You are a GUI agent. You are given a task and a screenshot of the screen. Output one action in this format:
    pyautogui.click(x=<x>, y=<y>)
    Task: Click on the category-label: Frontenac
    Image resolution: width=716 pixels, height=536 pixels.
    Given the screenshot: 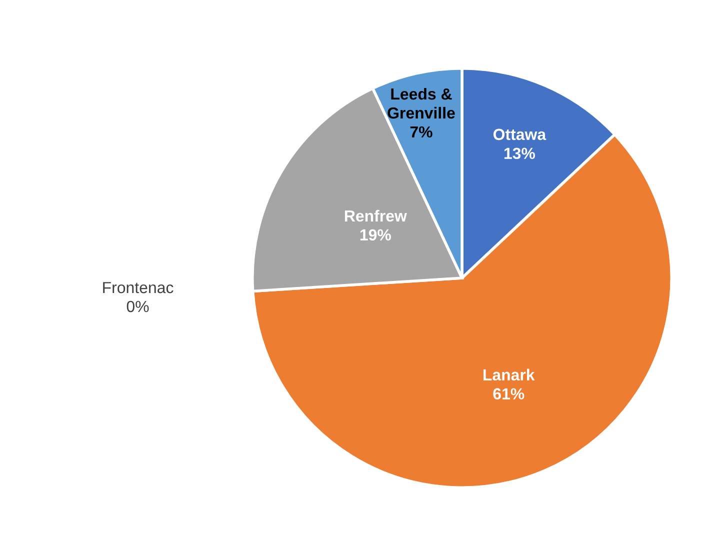 What is the action you would take?
    pyautogui.click(x=138, y=288)
    